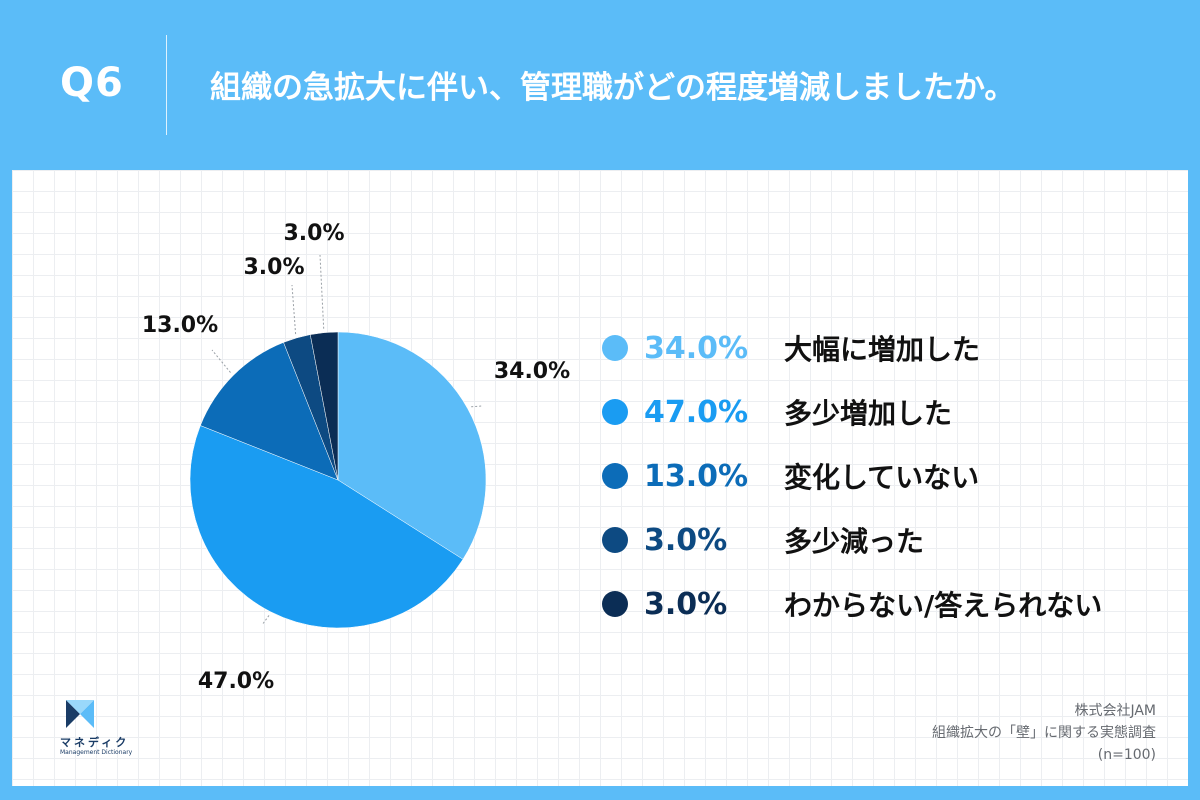  Describe the element at coordinates (100, 726) in the screenshot. I see `logo: マネディク Management Dictionary` at that location.